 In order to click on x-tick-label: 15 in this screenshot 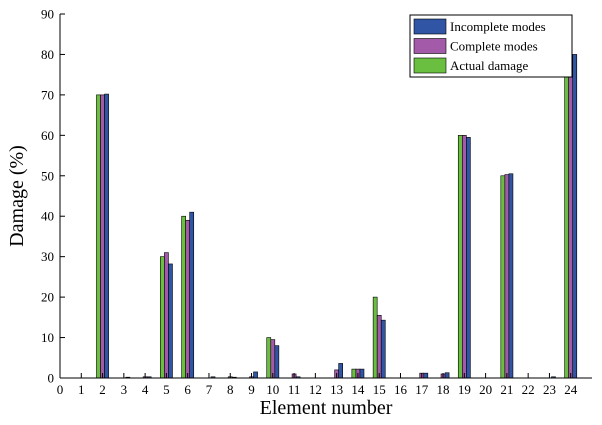, I will do `click(379, 389)`.